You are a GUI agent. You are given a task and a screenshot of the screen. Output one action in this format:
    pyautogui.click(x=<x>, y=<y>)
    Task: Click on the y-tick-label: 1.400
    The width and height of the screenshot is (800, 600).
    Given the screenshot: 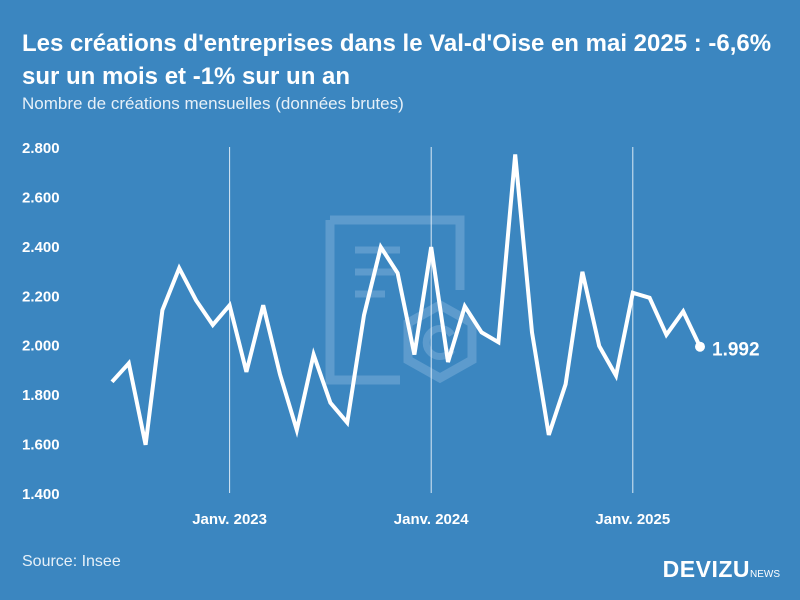 What is the action you would take?
    pyautogui.click(x=41, y=494)
    